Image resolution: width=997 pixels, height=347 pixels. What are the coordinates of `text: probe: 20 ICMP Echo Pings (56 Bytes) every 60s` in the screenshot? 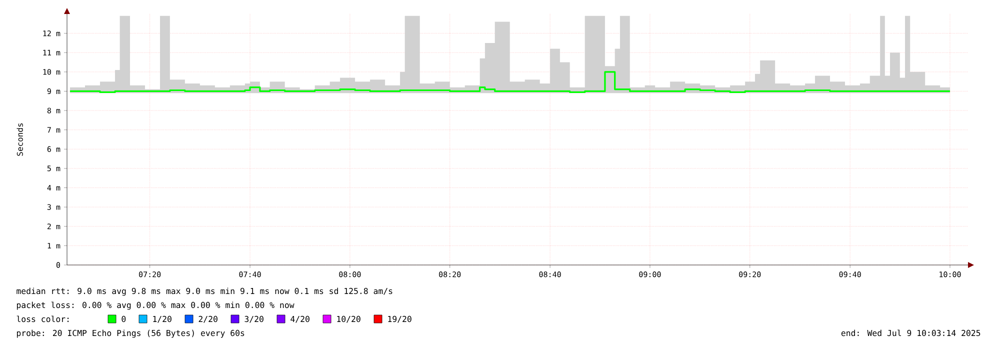 It's located at (130, 334).